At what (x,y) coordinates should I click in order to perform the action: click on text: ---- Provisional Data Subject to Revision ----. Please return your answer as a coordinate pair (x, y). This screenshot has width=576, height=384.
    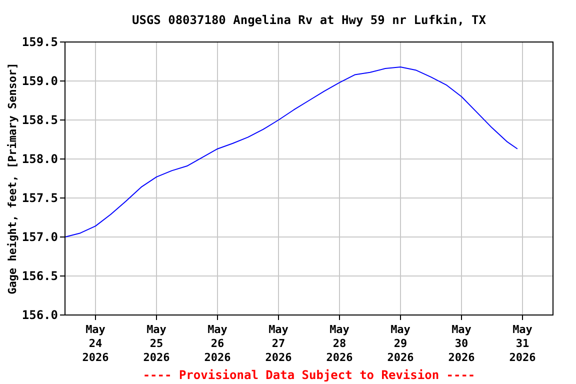
    Looking at the image, I should click on (309, 375).